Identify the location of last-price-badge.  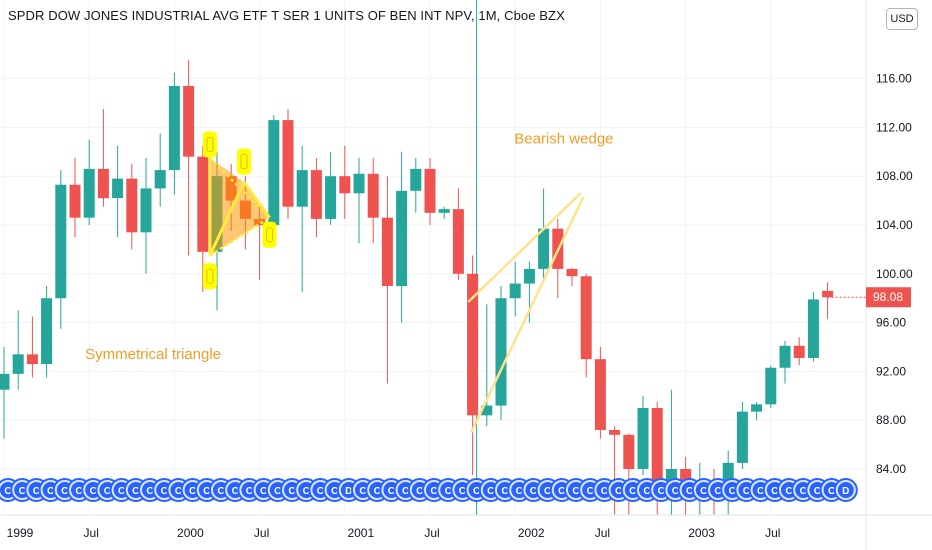
(888, 297).